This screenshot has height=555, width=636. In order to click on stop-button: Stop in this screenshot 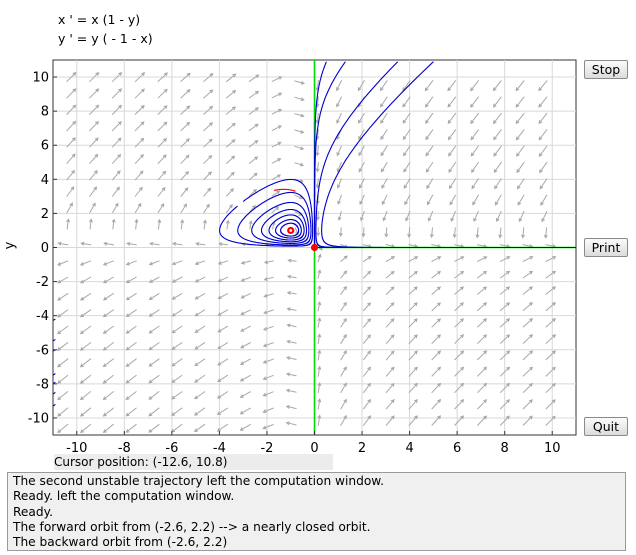, I will do `click(606, 69)`.